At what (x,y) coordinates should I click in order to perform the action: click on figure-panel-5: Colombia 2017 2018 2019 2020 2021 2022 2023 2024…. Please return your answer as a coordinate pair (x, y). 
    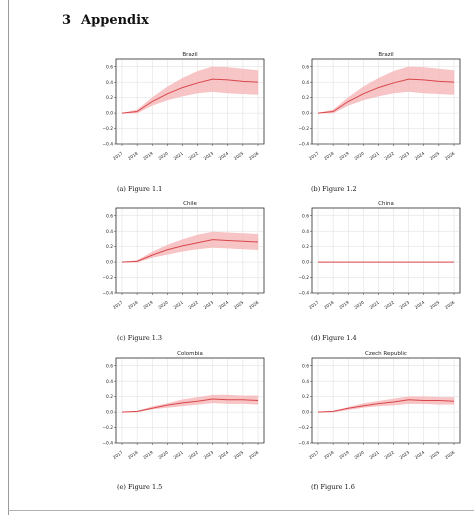
    Looking at the image, I should click on (179, 404).